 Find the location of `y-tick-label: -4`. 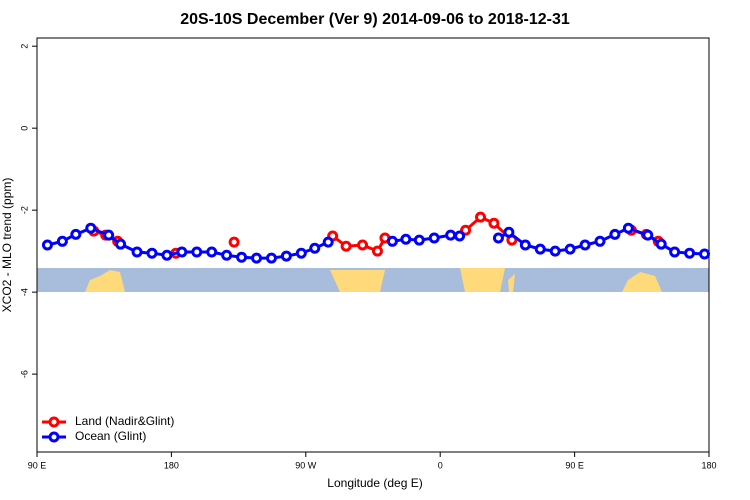

y-tick-label: -4 is located at coordinates (24, 292).